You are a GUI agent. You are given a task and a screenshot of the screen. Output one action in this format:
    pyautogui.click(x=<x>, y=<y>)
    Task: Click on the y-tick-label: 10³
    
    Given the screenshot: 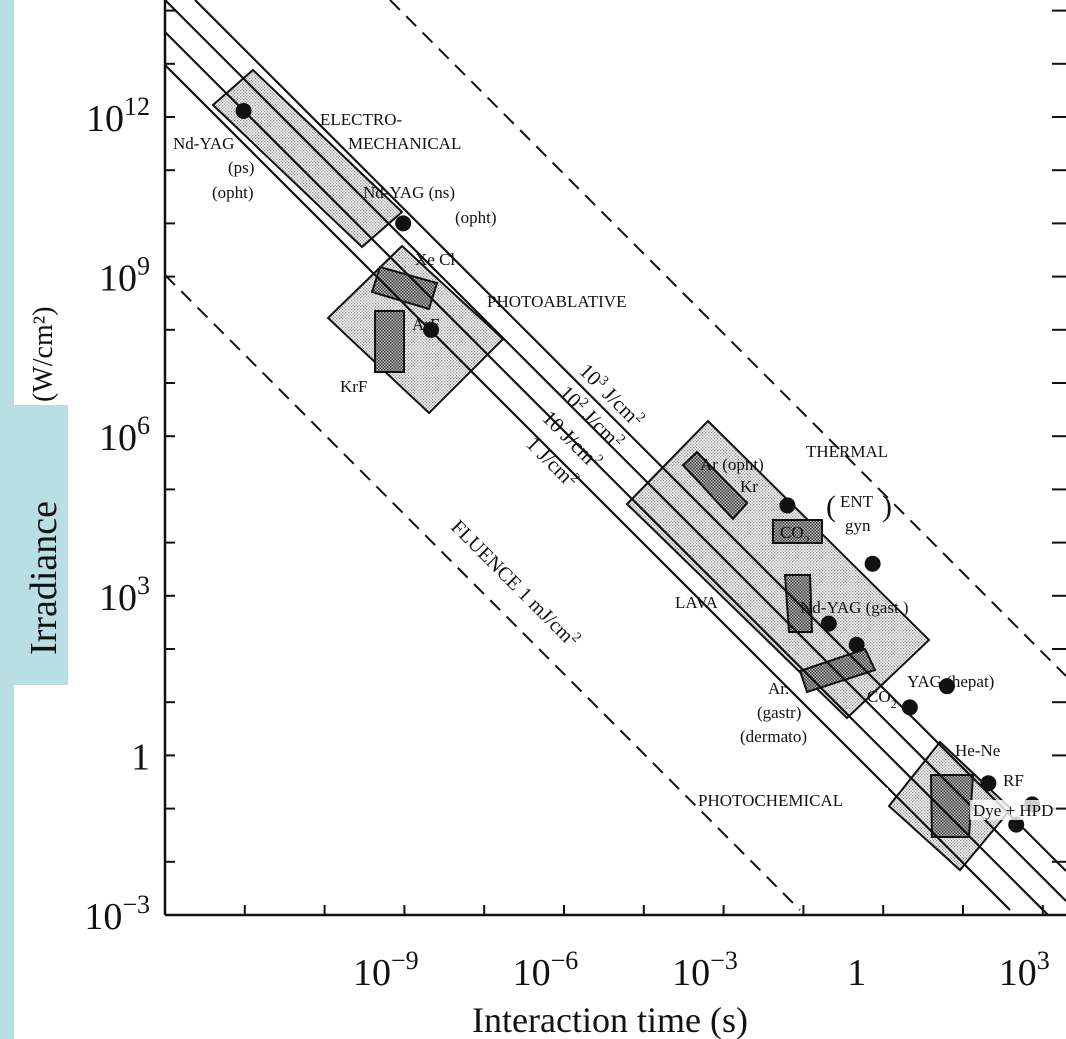 What is the action you would take?
    pyautogui.click(x=124, y=595)
    